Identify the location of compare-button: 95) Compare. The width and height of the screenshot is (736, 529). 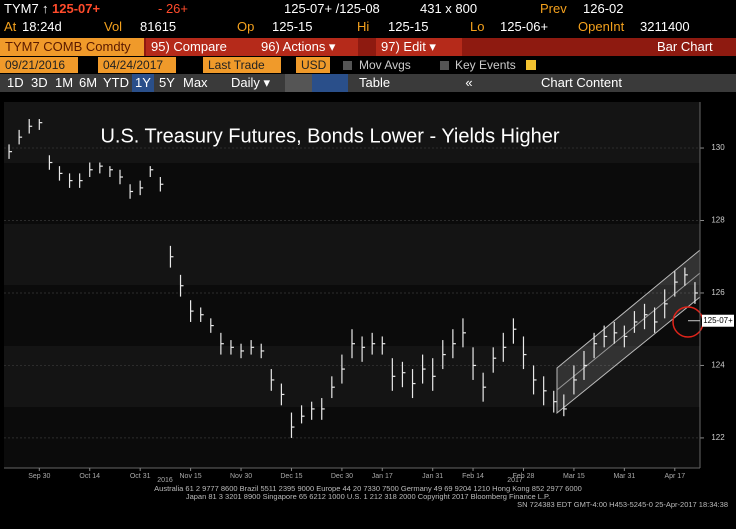
(201, 47).